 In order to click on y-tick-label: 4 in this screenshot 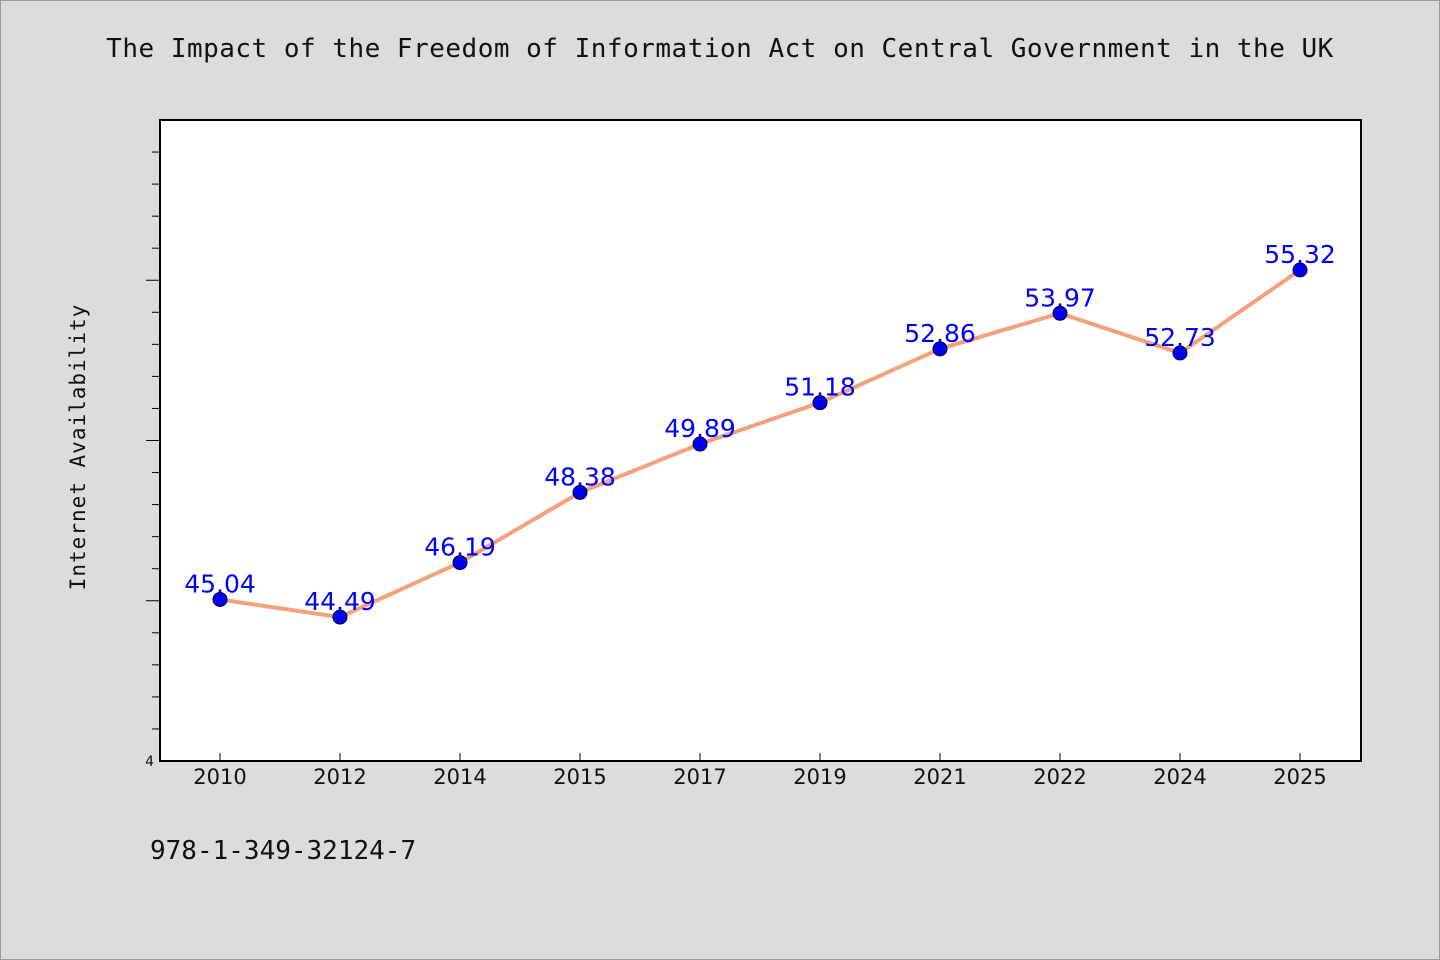, I will do `click(149, 762)`.